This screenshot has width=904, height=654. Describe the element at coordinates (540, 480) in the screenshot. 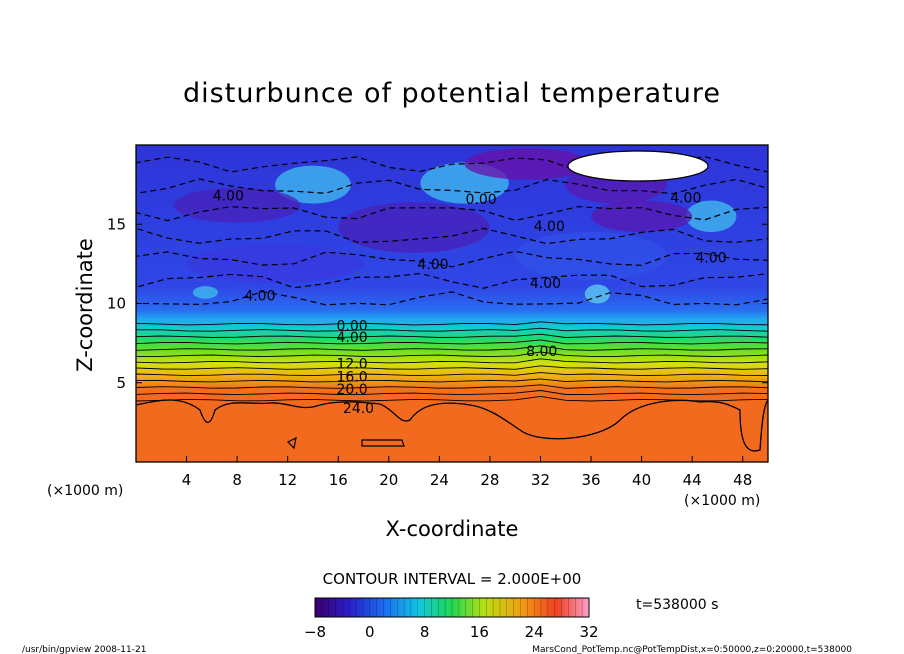

I see `x-tick-label: 32` at that location.